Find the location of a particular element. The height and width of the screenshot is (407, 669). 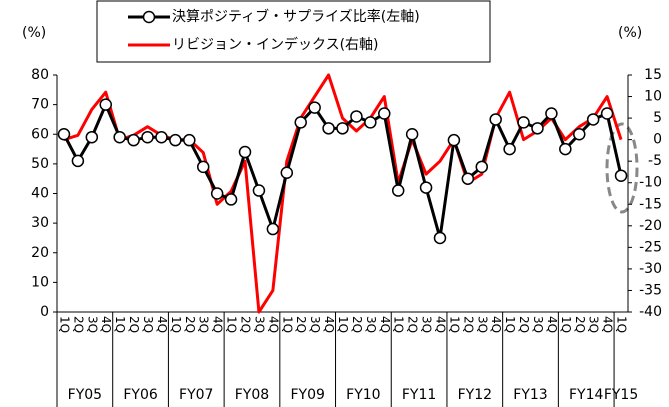

legend-label: リビジョン・インデックス(右軸) is located at coordinates (275, 44).